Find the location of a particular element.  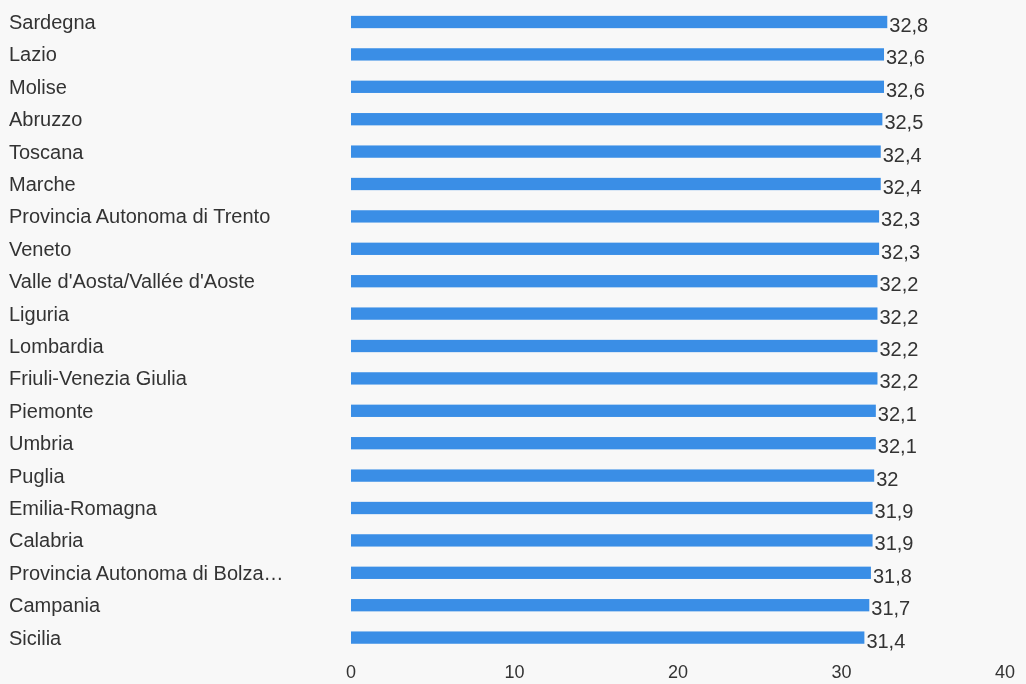

y-tick-label: Puglia is located at coordinates (37, 475).